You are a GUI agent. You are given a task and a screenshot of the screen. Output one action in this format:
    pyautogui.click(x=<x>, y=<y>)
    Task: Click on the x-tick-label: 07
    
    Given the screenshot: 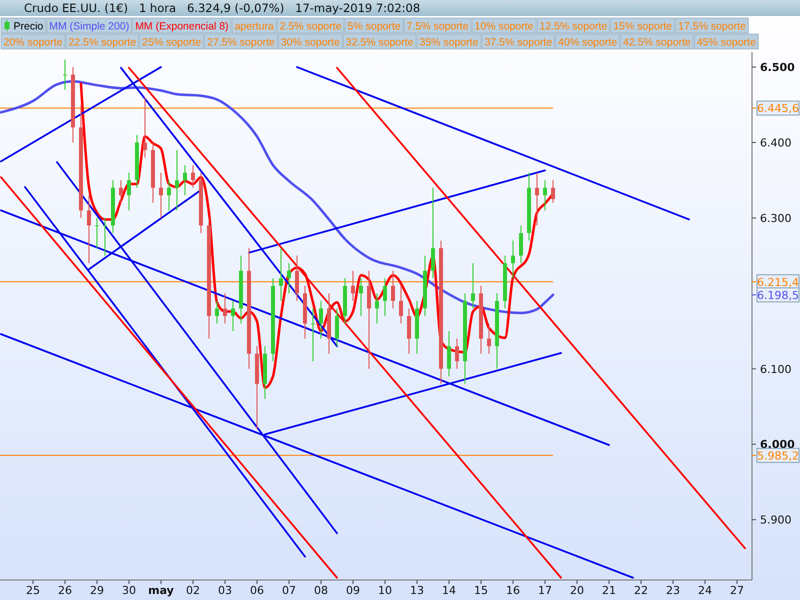 What is the action you would take?
    pyautogui.click(x=289, y=590)
    